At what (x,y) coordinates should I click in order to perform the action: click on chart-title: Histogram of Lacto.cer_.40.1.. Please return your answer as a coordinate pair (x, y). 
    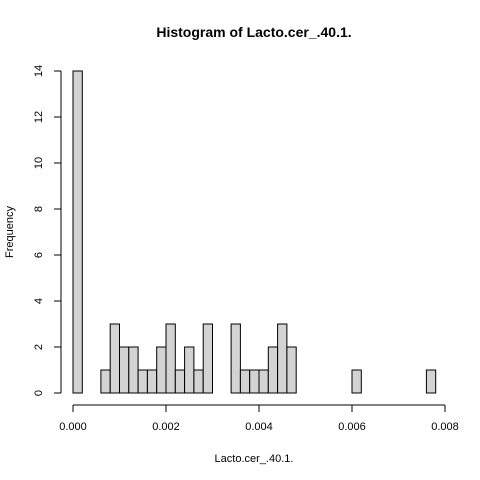
    Looking at the image, I should click on (253, 32).